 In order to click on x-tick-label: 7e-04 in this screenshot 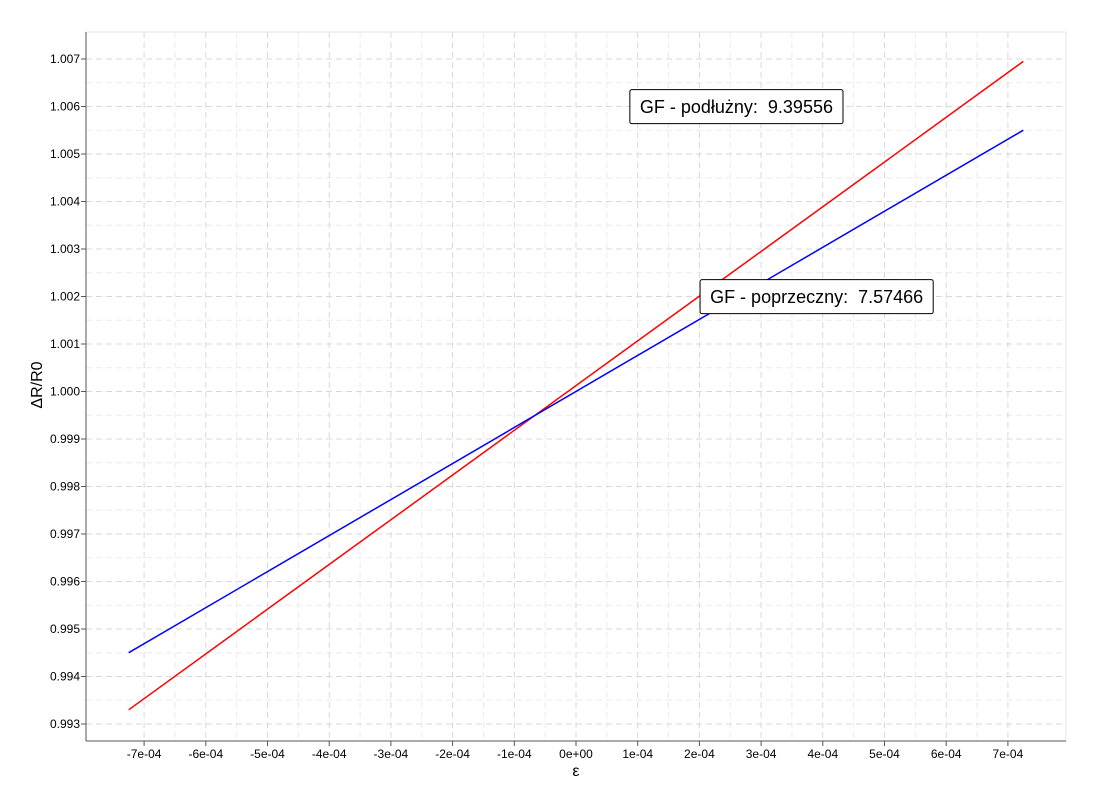, I will do `click(1008, 754)`.